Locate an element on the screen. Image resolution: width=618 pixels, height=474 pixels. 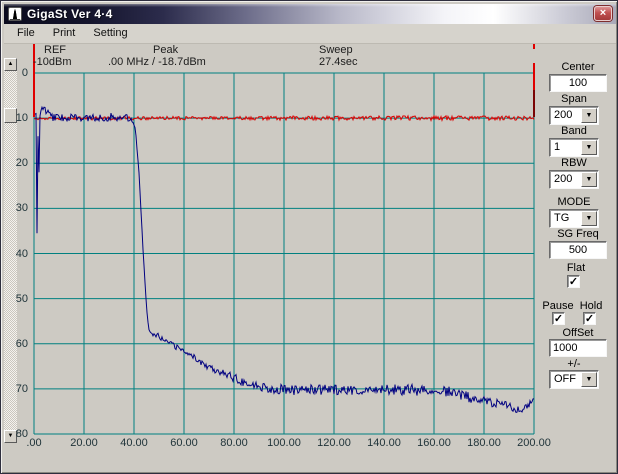
pause-checkbox: ✓ is located at coordinates (558, 318).